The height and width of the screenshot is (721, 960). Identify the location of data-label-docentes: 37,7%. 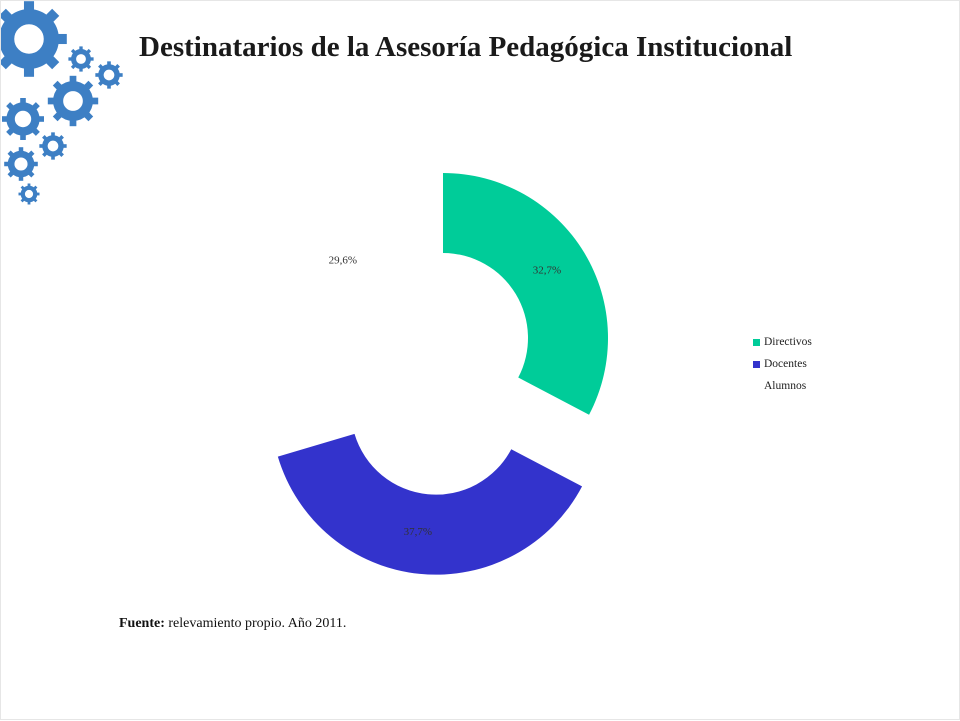
(418, 532).